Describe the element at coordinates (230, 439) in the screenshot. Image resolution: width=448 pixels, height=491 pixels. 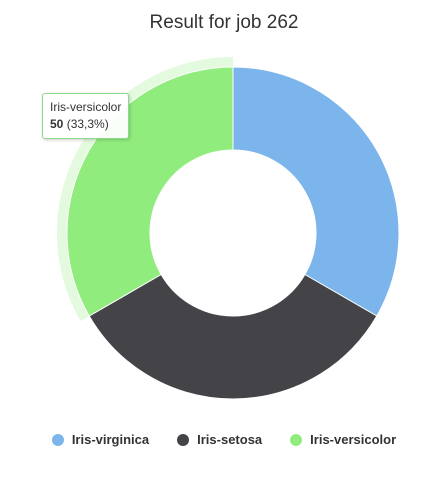
I see `legend-label: Iris-setosa` at that location.